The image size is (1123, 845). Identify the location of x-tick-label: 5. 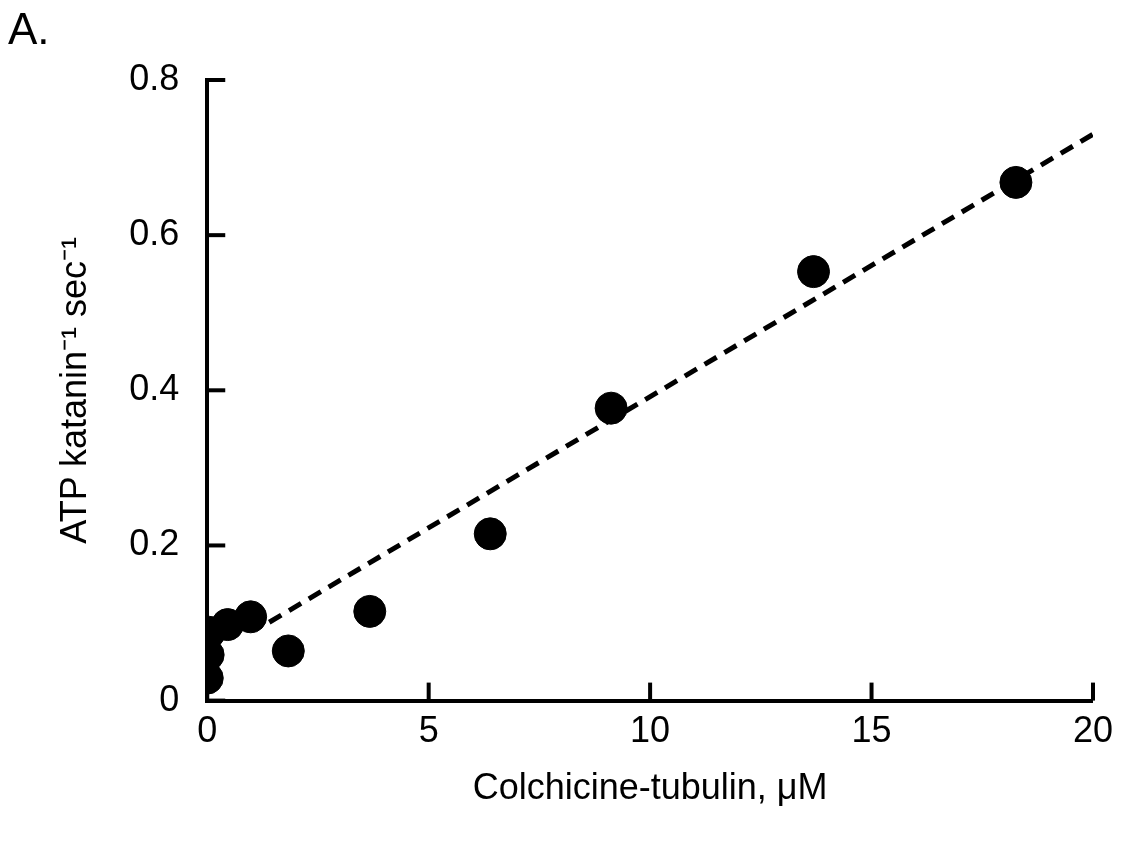
(428, 730).